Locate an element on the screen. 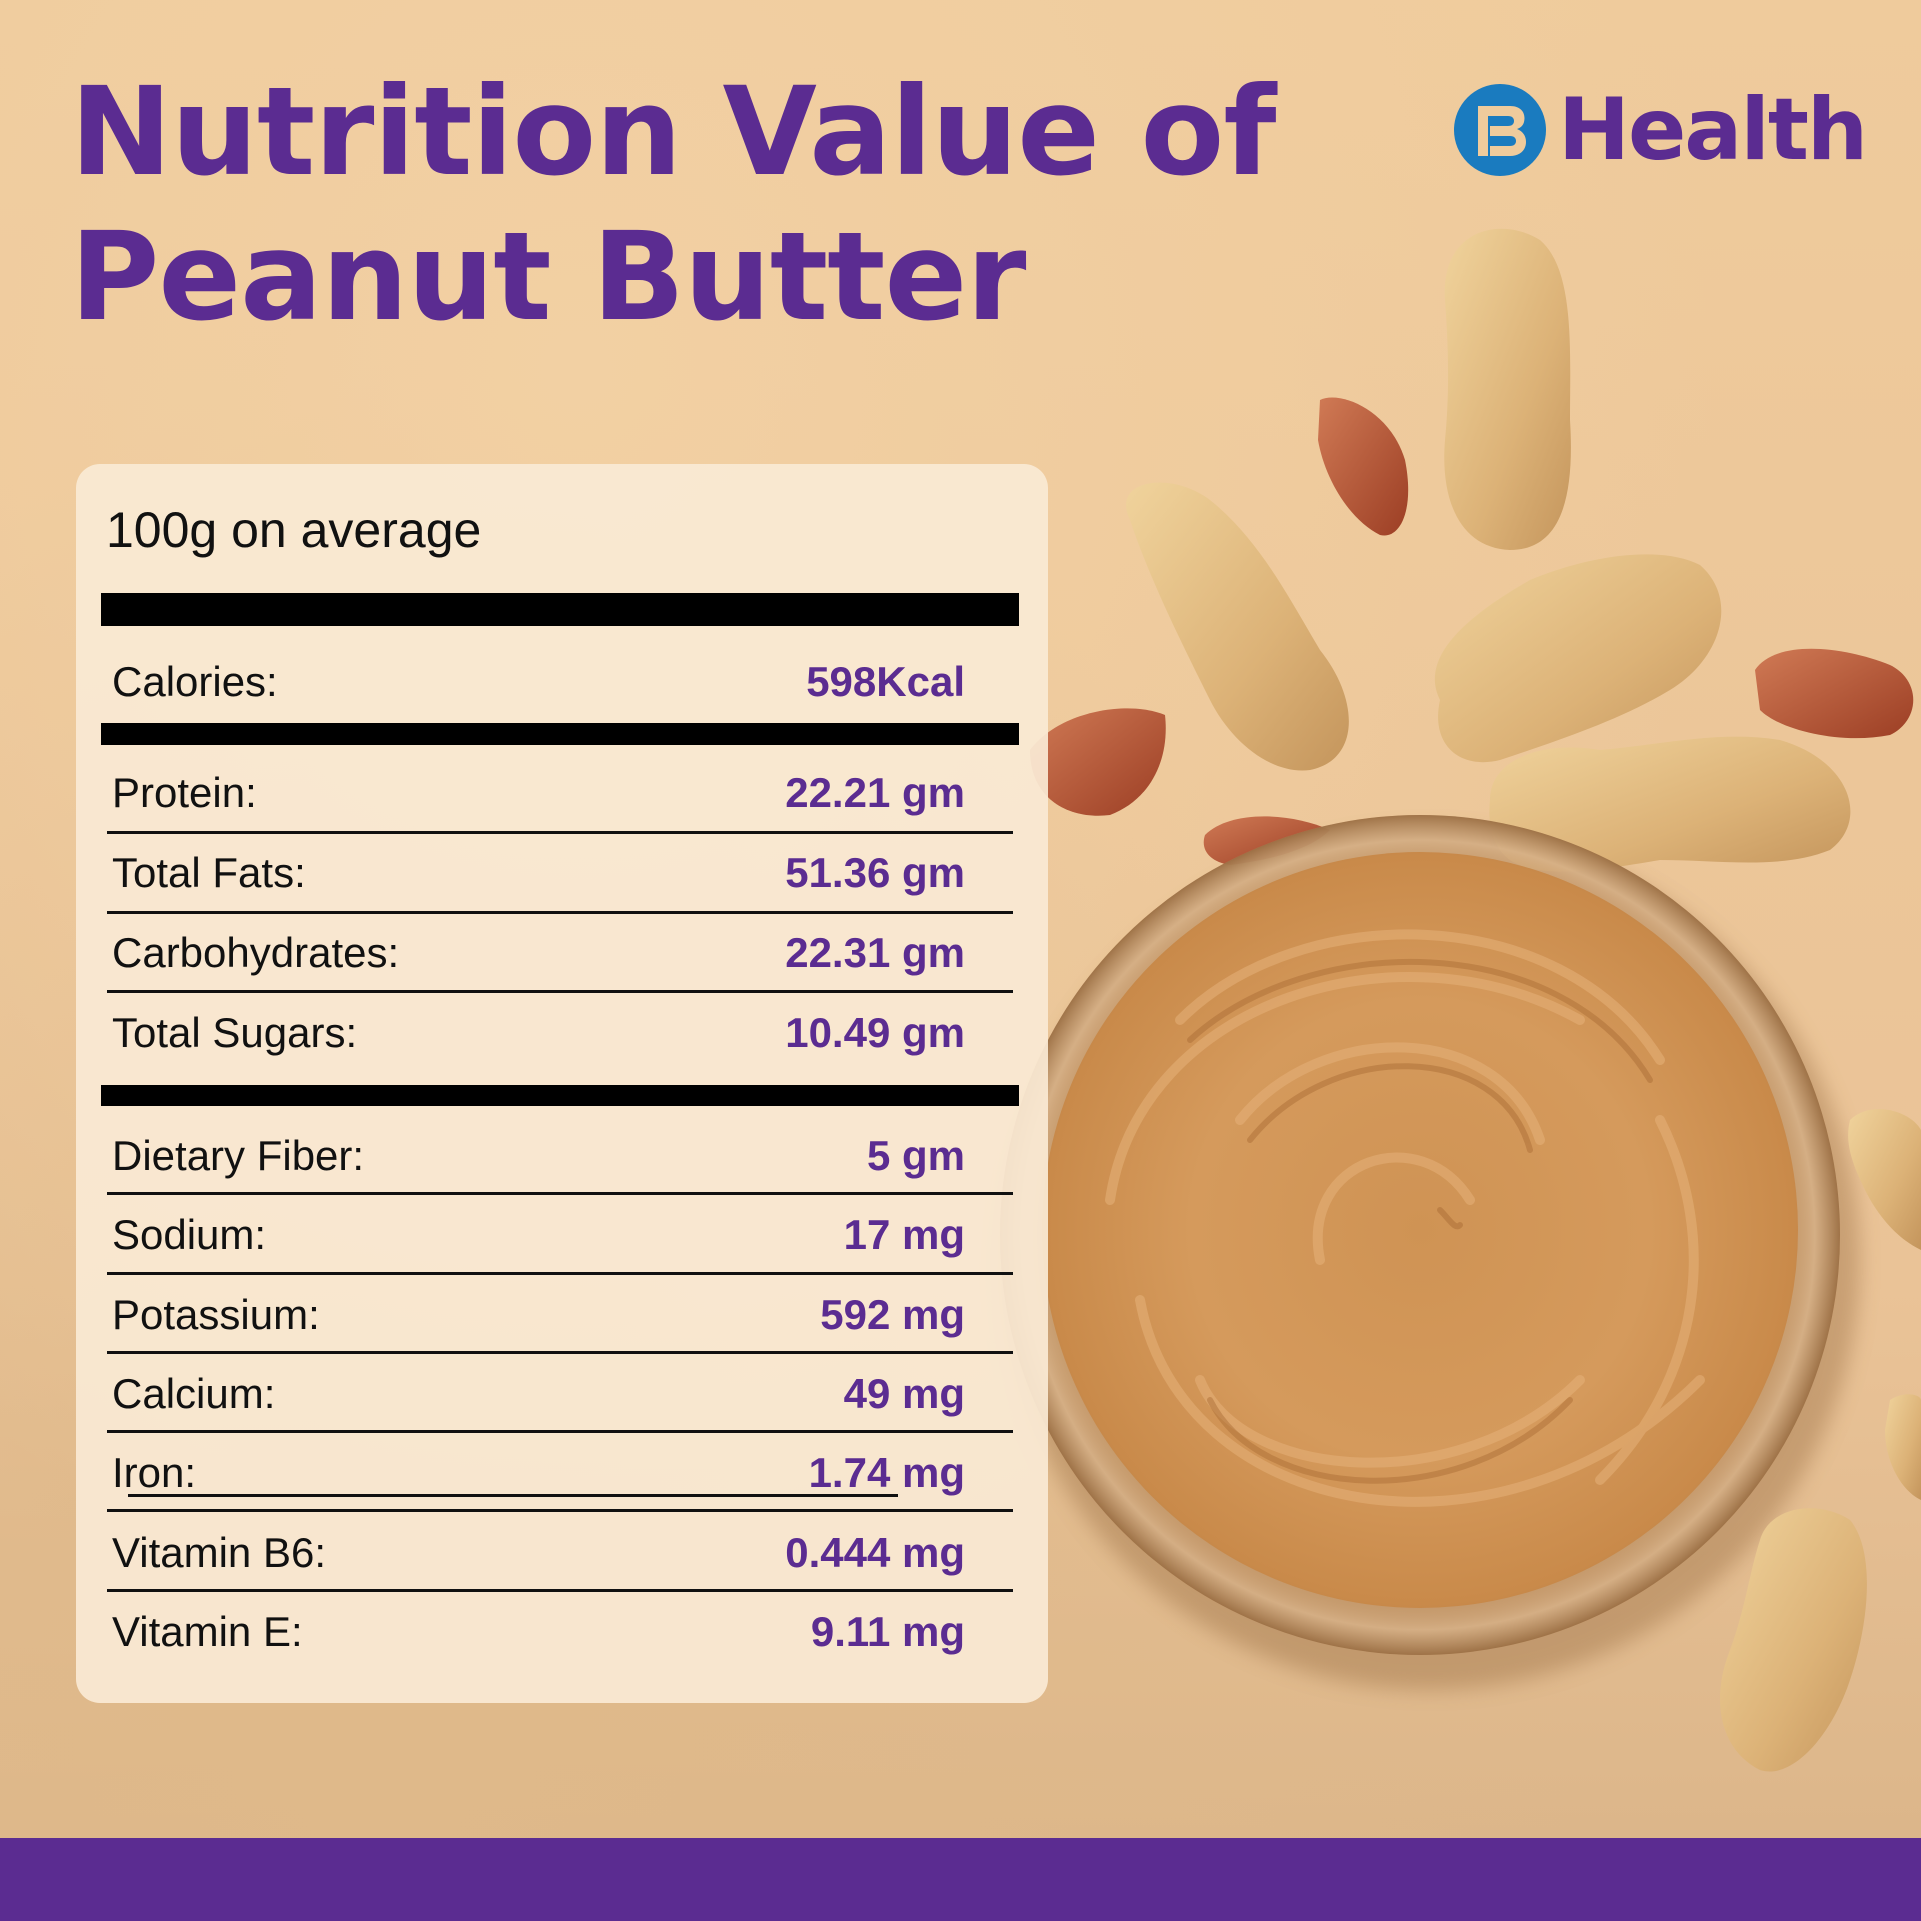 This screenshot has width=1921, height=1921. calories-label: Calories: is located at coordinates (195, 681).